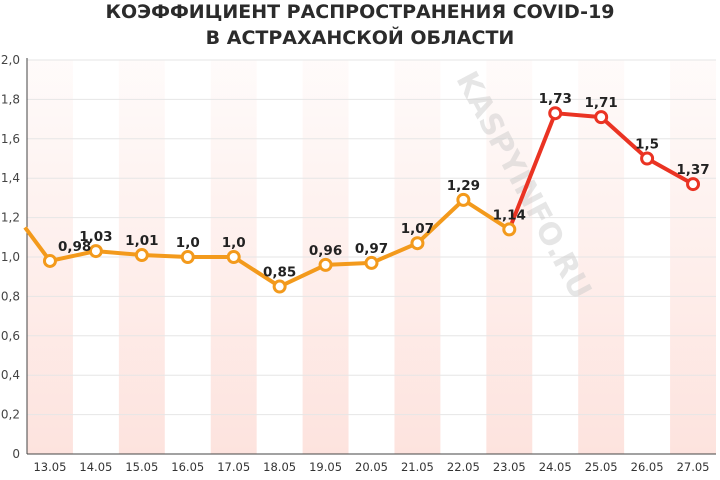 This screenshot has width=720, height=480. Describe the element at coordinates (279, 467) in the screenshot. I see `x-tick-label: 18.05` at that location.